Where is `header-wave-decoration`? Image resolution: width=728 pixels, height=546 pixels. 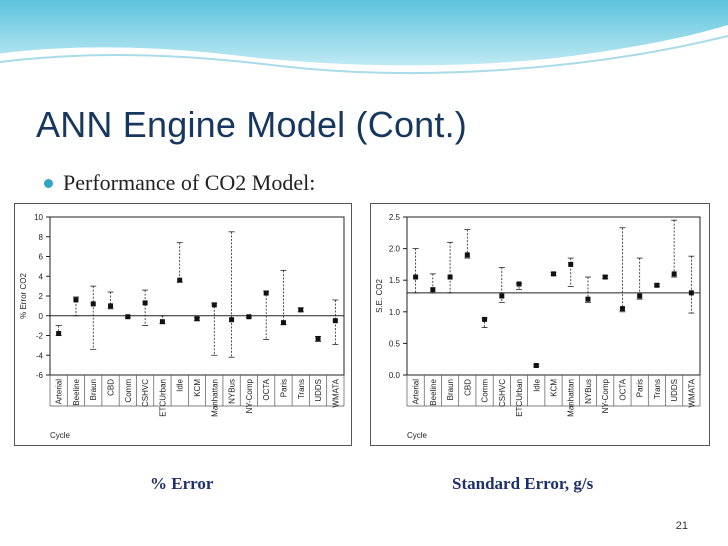
header-wave-decoration is located at coordinates (364, 37).